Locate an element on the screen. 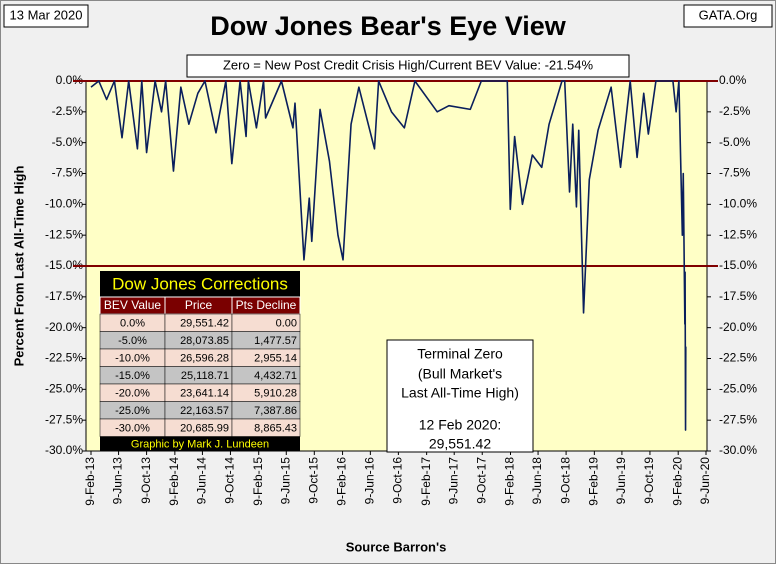 Image resolution: width=776 pixels, height=564 pixels. table-cell-text: 5,910.28 is located at coordinates (275, 394).